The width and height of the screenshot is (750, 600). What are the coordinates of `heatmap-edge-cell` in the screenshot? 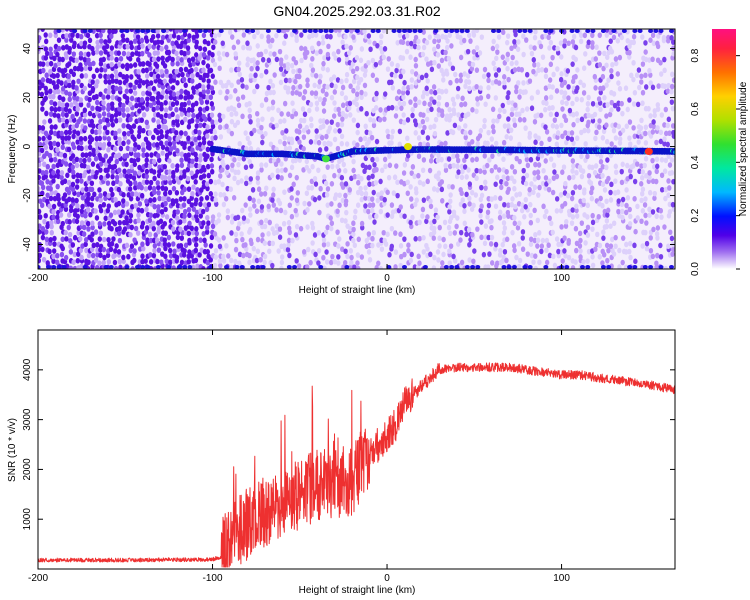 It's located at (572, 31).